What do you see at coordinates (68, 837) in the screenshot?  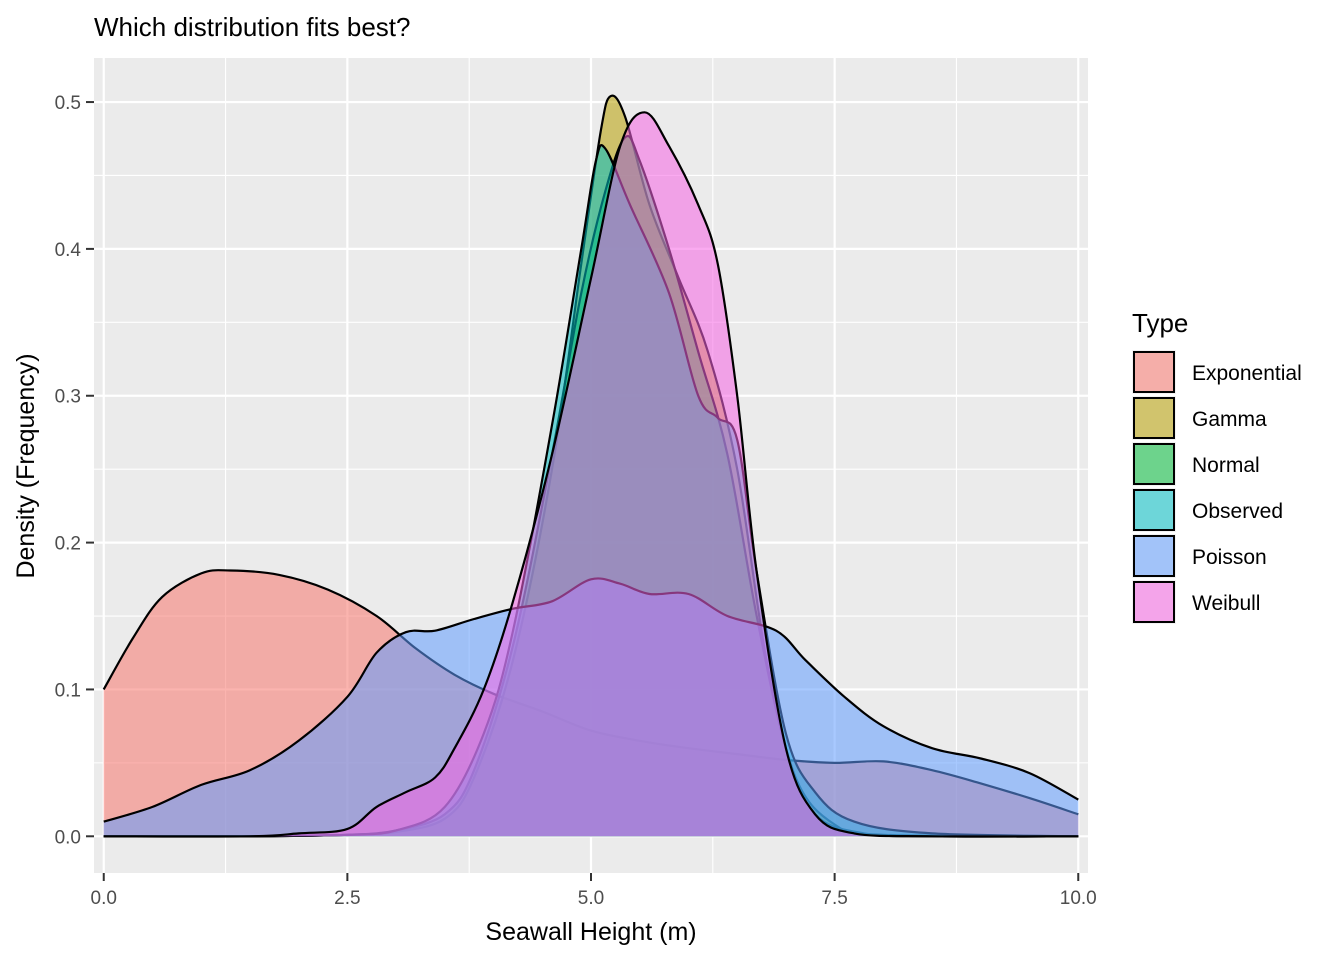 I see `y-tick-label: 0.0` at bounding box center [68, 837].